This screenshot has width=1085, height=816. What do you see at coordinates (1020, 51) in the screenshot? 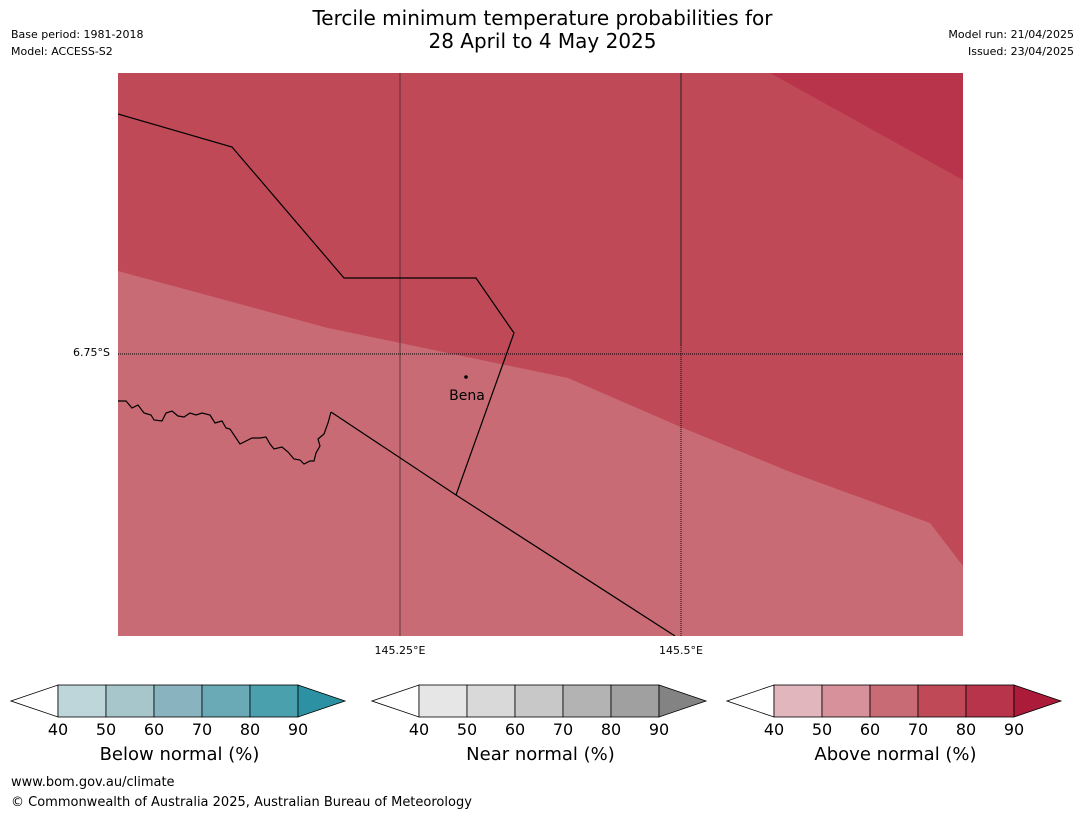
I see `issued-date: Issued: 23/04/2025` at bounding box center [1020, 51].